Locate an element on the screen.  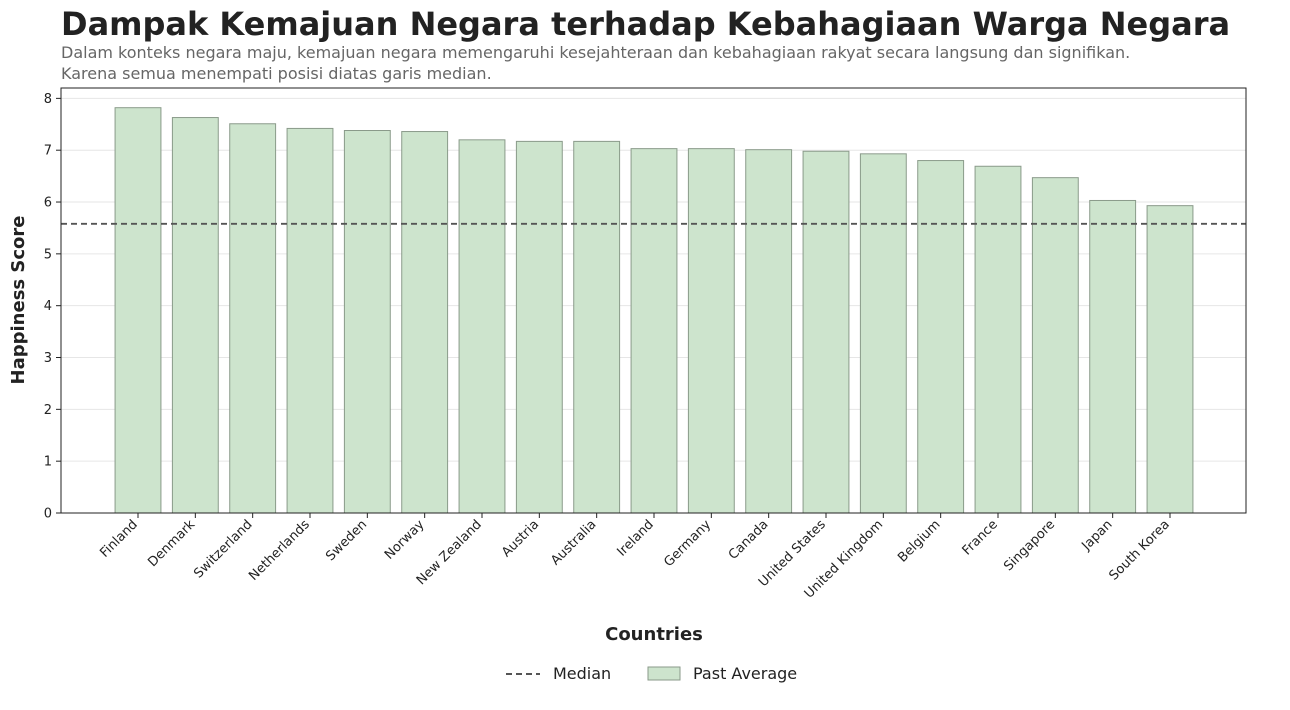
y-tick-label-6: 6 is located at coordinates (48, 203).